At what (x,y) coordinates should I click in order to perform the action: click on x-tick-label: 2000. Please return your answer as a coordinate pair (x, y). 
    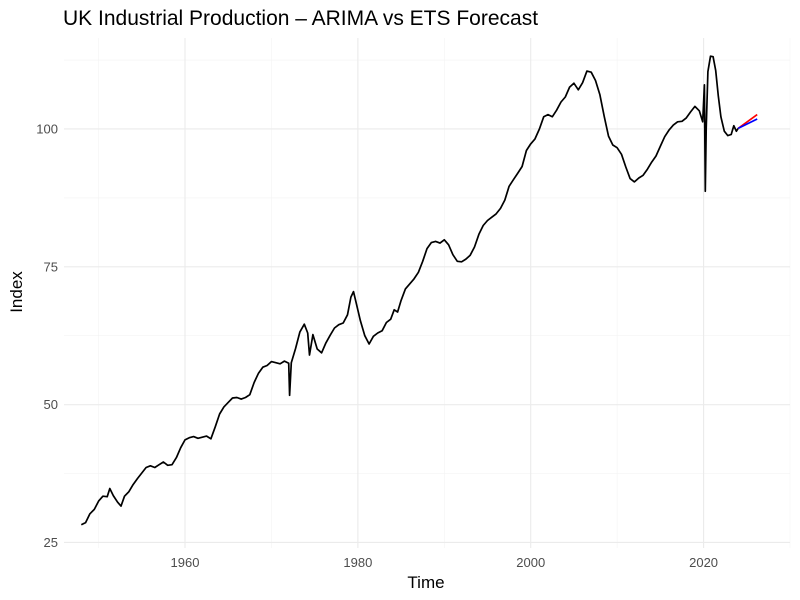
    Looking at the image, I should click on (530, 562).